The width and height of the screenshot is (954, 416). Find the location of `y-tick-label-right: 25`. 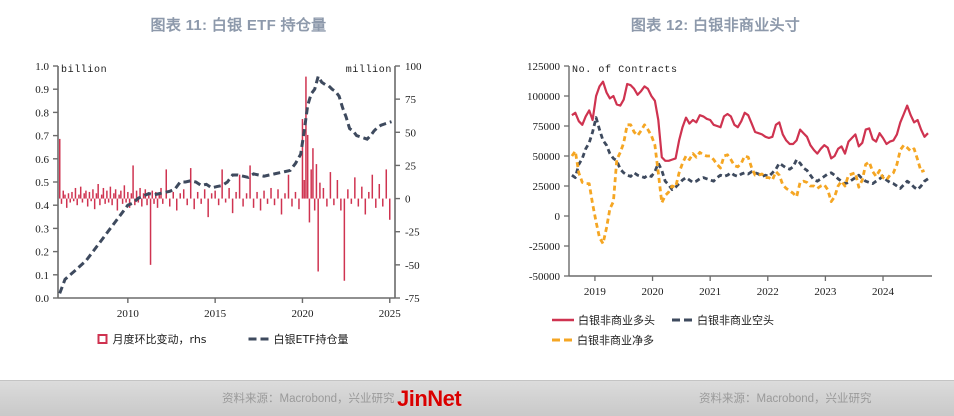

y-tick-label-right: 25 is located at coordinates (411, 166).